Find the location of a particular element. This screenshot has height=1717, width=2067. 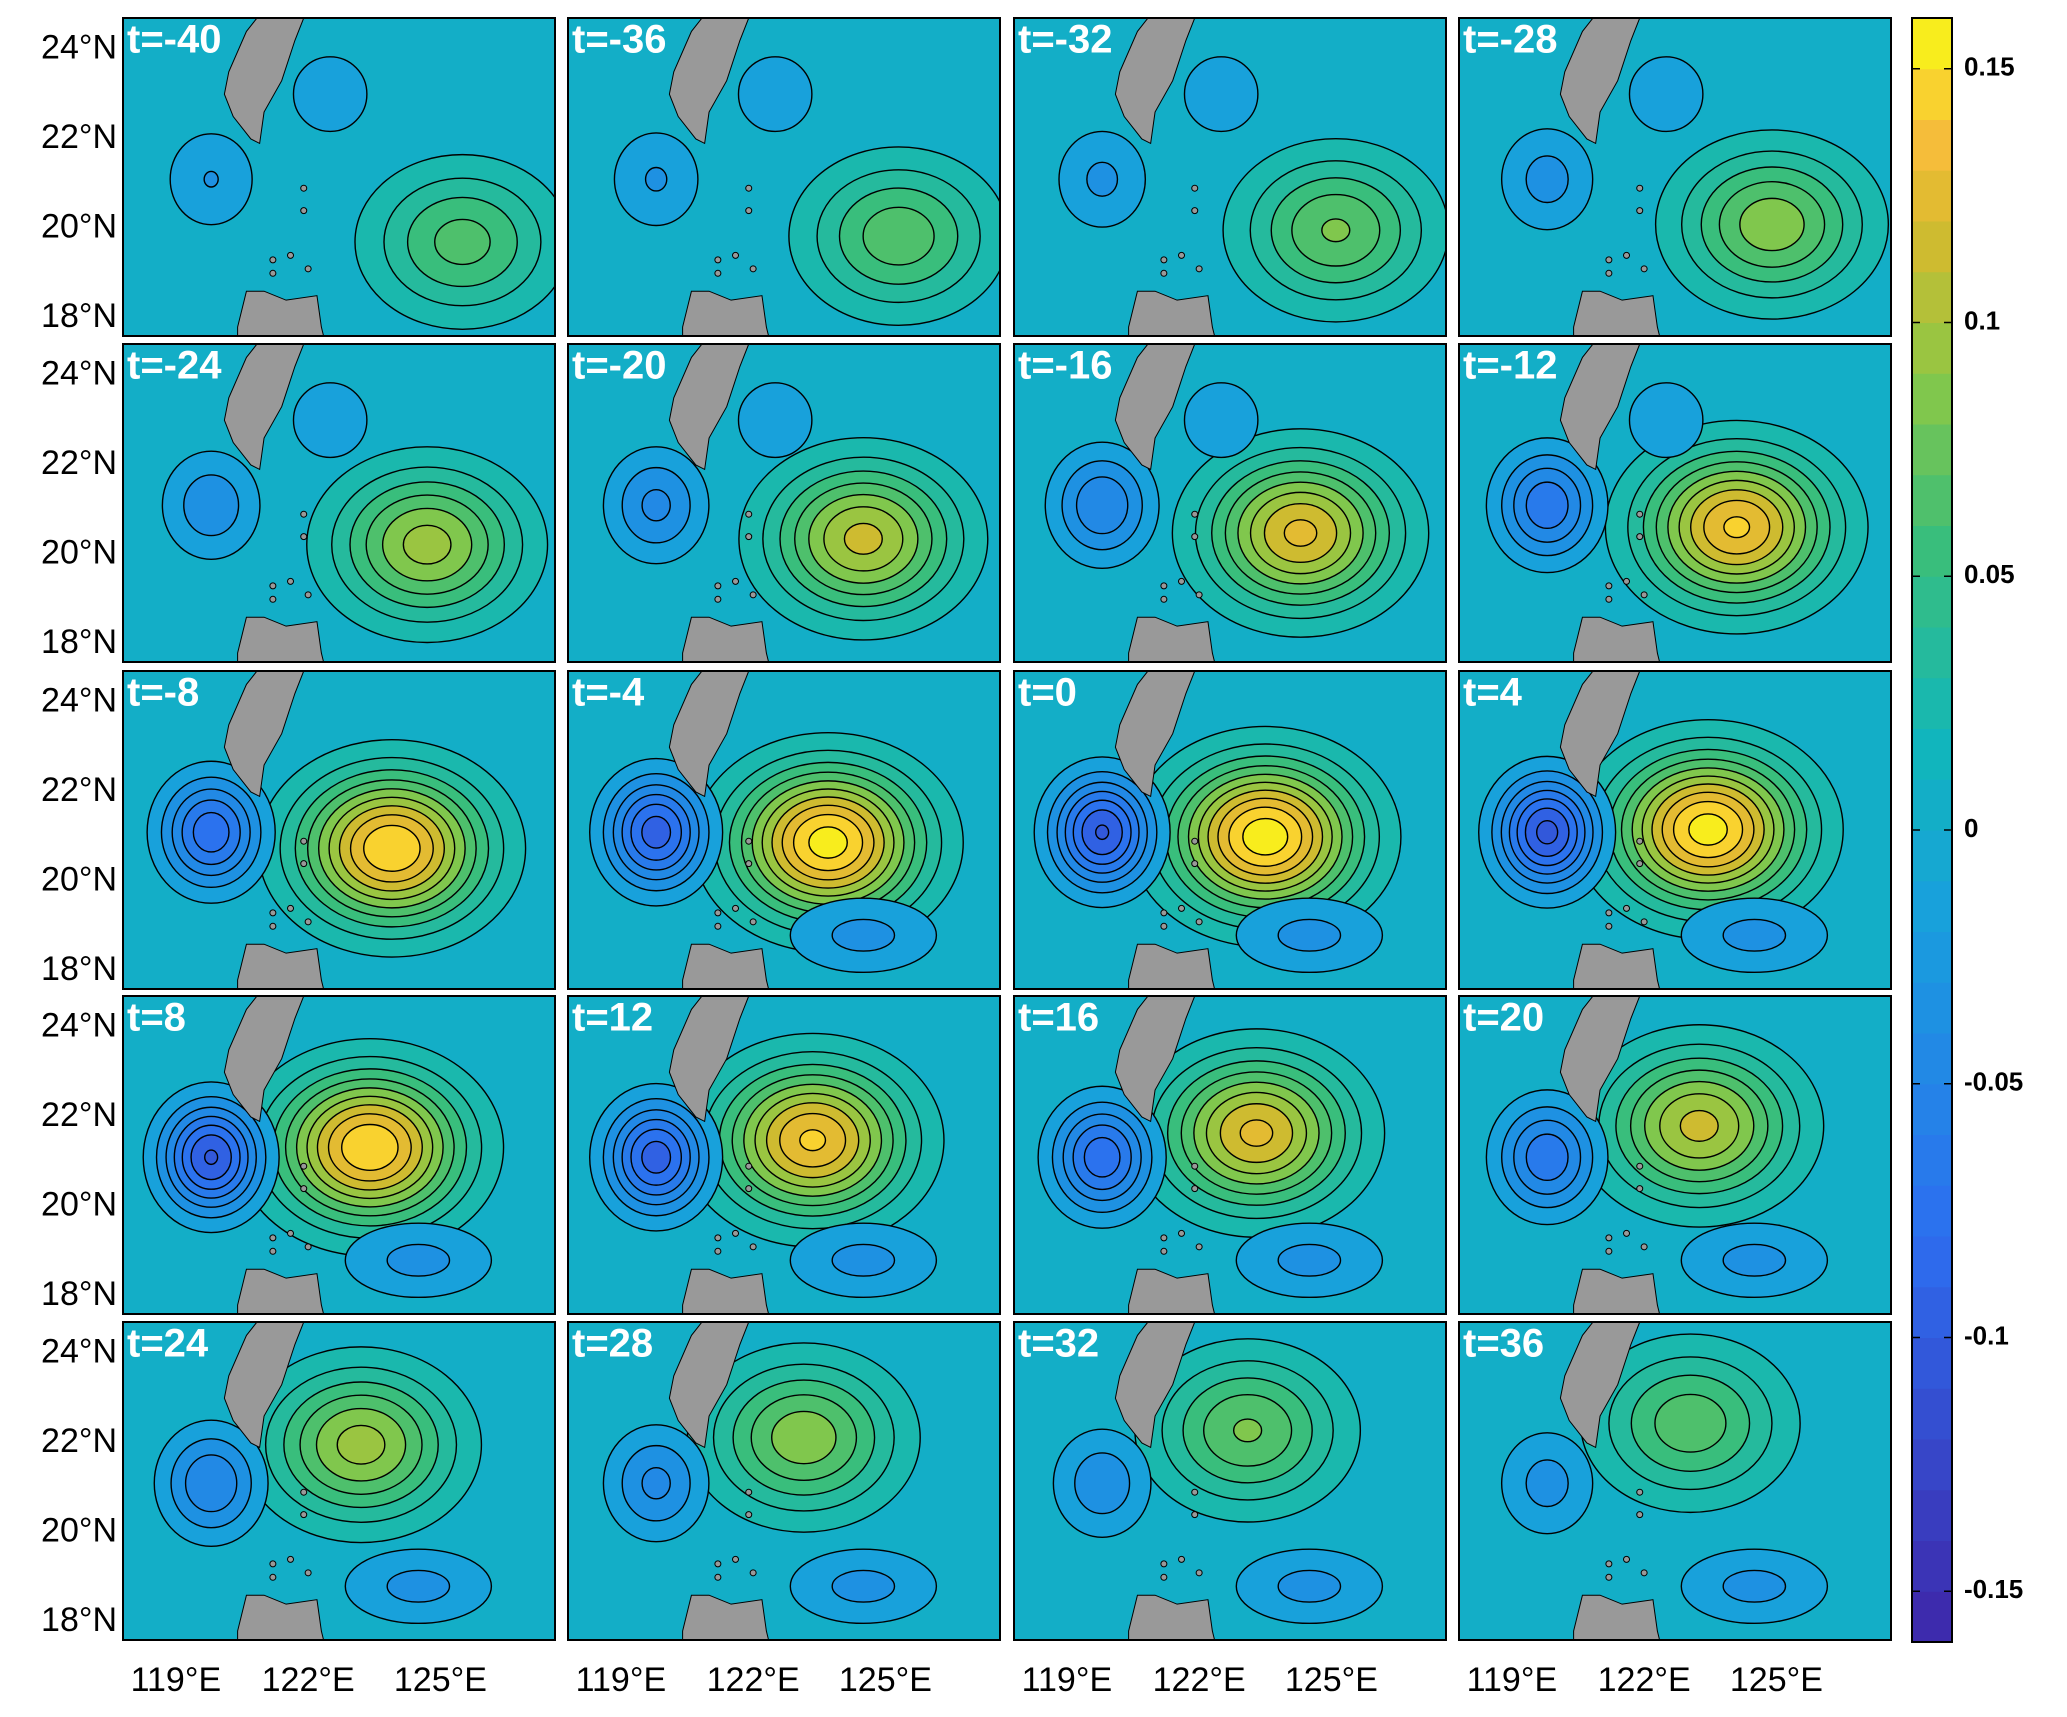

lat-tick-label: 18°N is located at coordinates (79, 1294).